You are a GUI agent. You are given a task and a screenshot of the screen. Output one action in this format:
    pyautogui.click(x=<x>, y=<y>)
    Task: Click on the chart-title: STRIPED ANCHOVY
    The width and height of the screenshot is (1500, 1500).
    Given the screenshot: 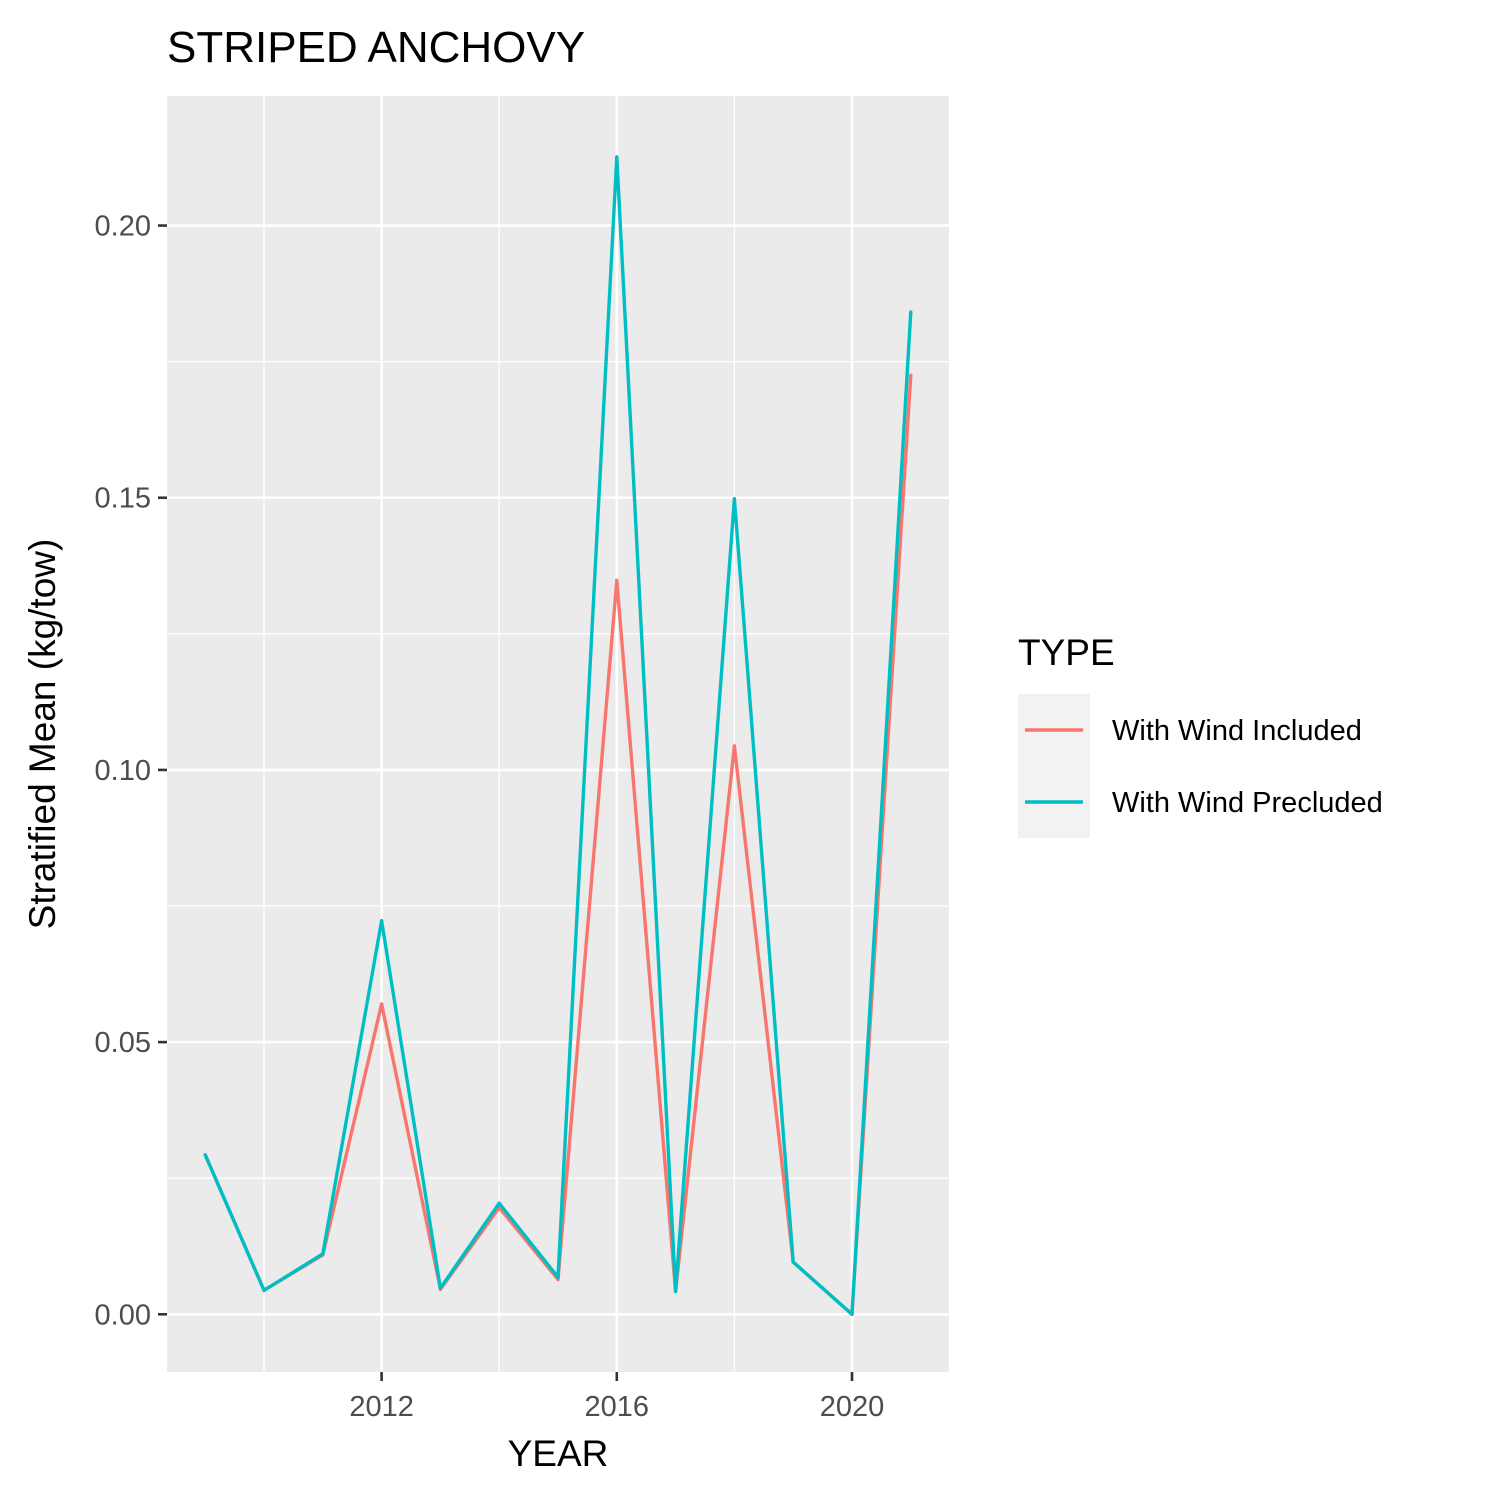 What is the action you would take?
    pyautogui.click(x=376, y=47)
    